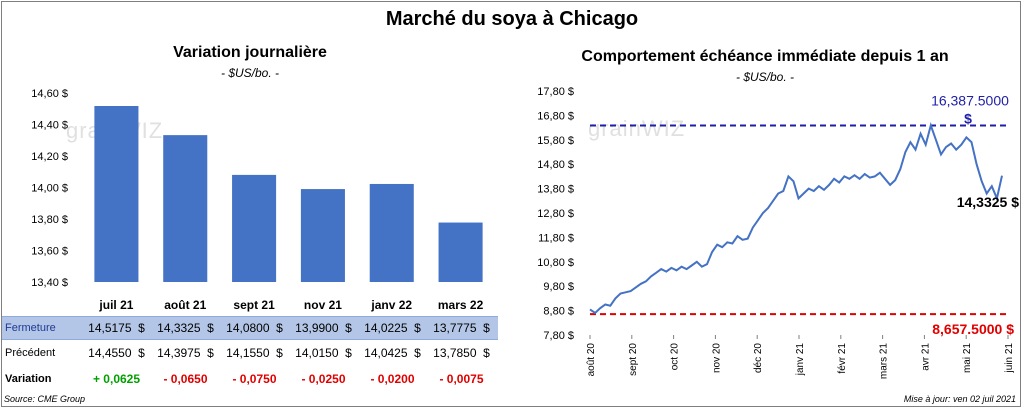 Image resolution: width=1024 pixels, height=410 pixels. I want to click on main-title: Marché du soya à Chicago, so click(512, 19).